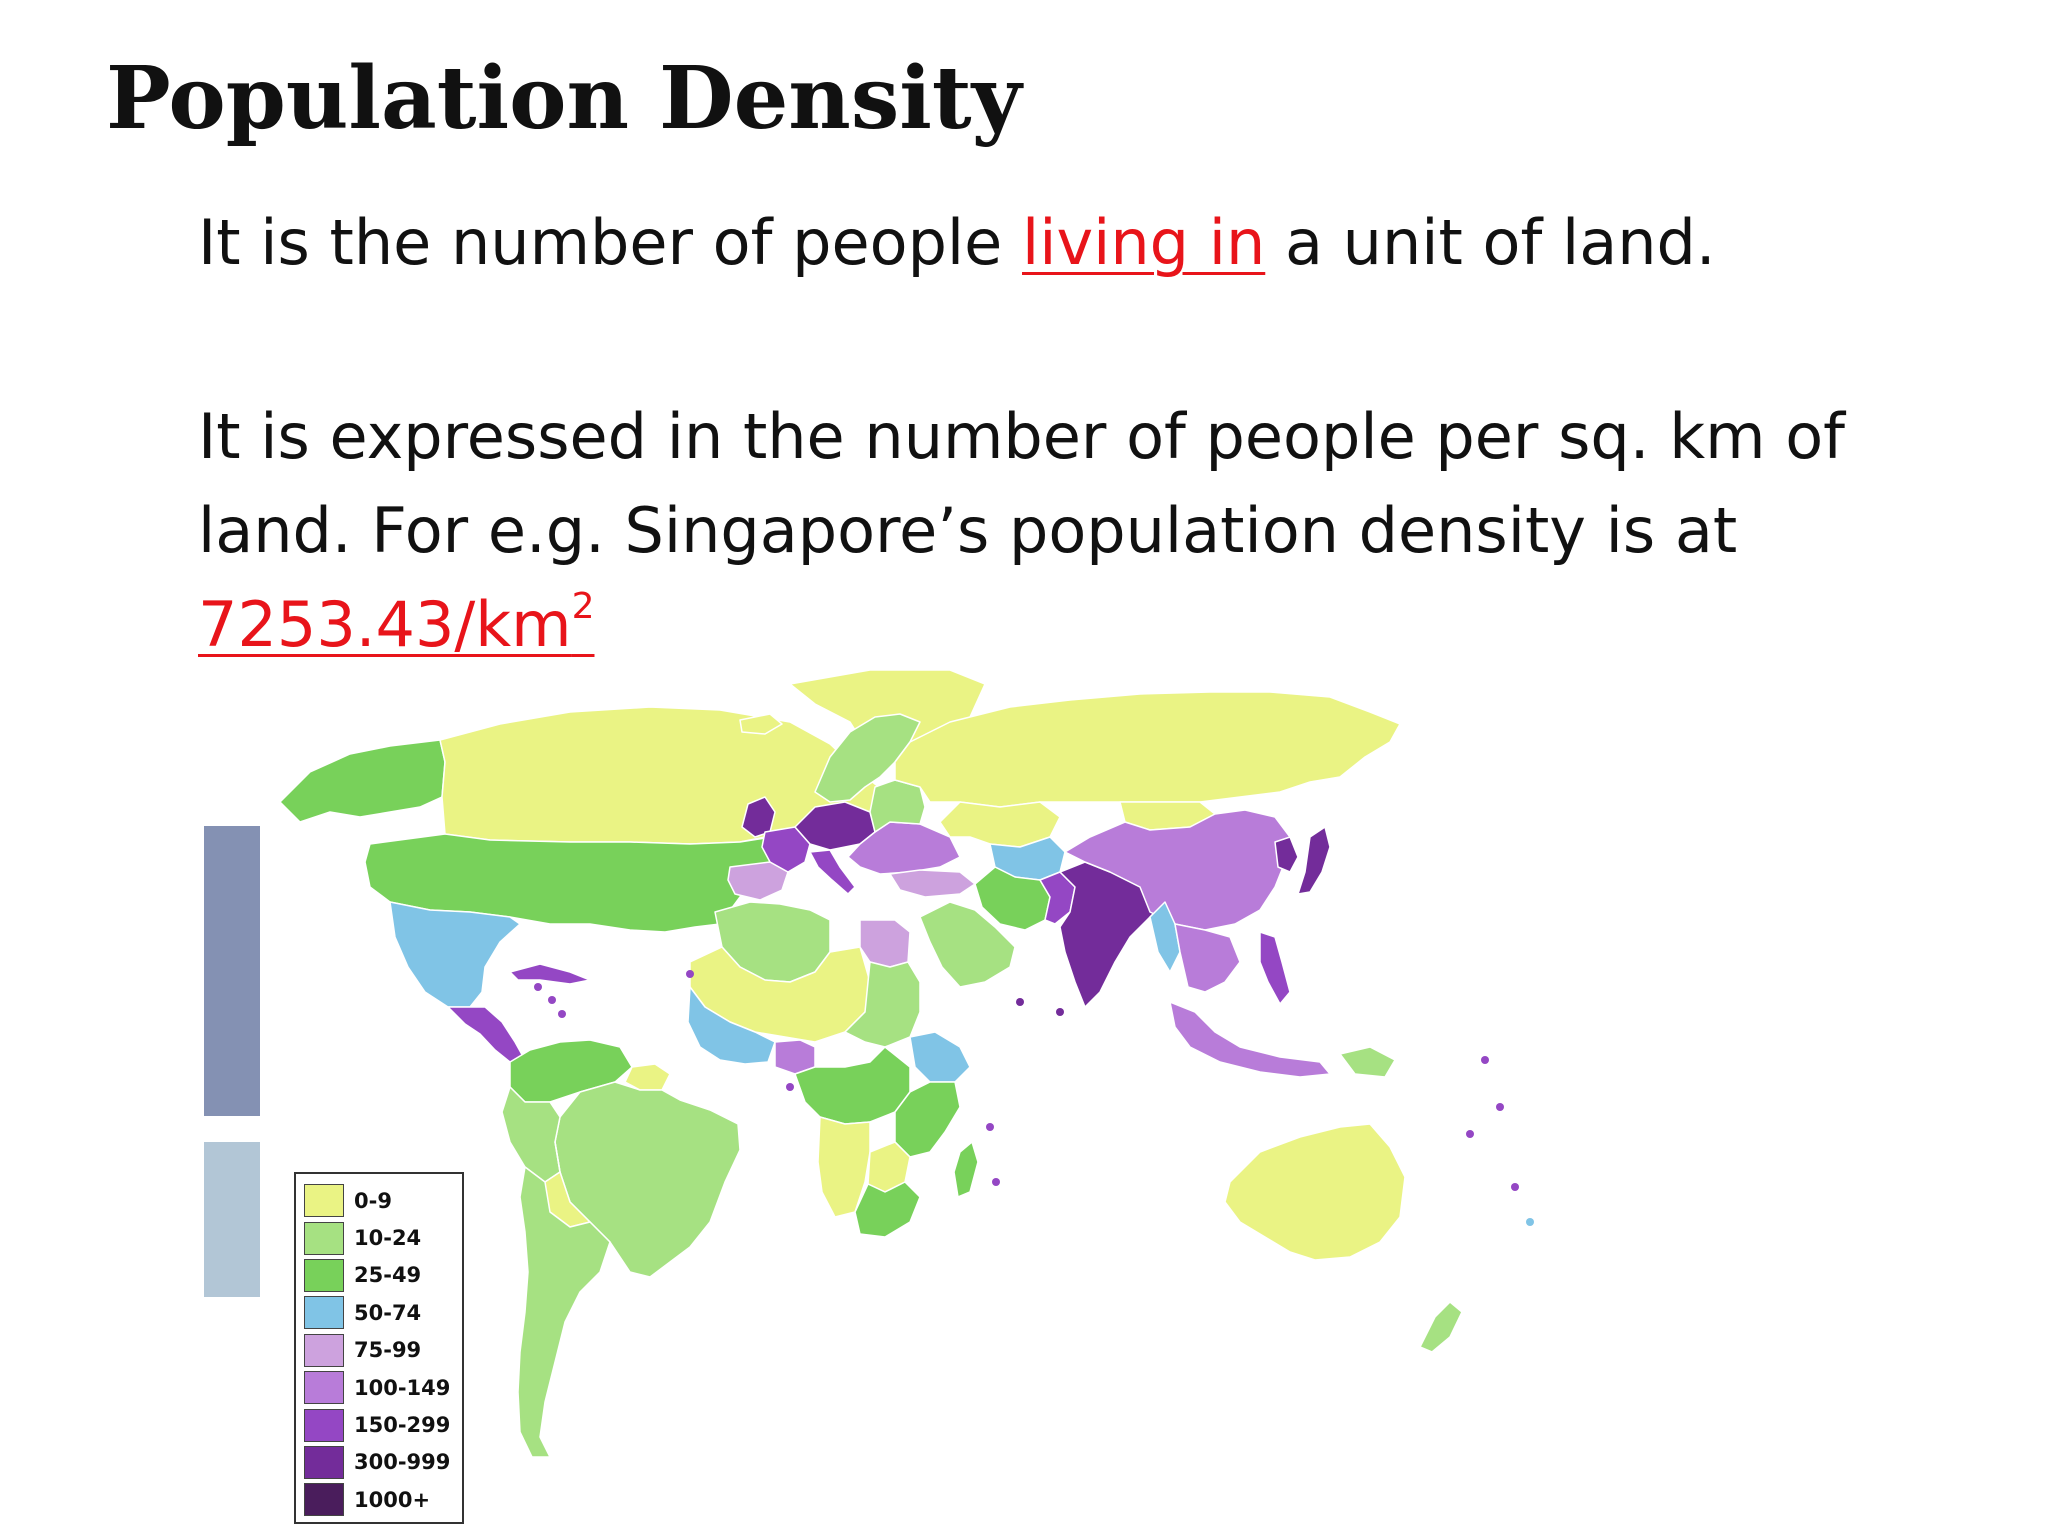 This screenshot has height=1536, width=2048. Describe the element at coordinates (897, 806) in the screenshot. I see `region-baltics-belarus` at that location.